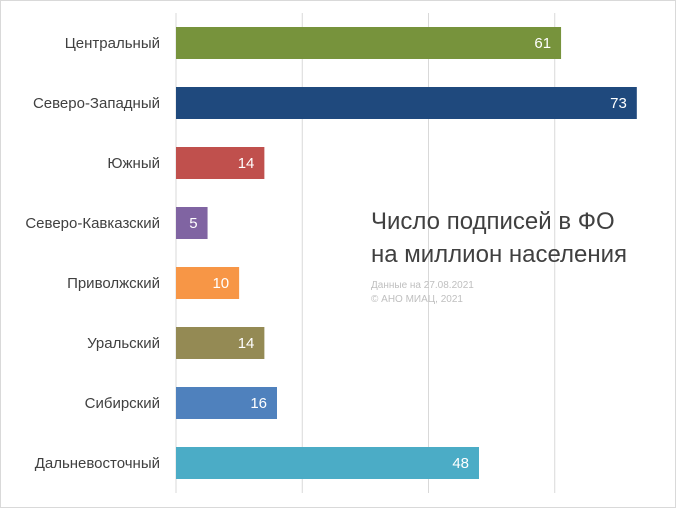 This screenshot has width=676, height=509. What do you see at coordinates (97, 463) in the screenshot?
I see `category-label-7: Дальневосточный` at bounding box center [97, 463].